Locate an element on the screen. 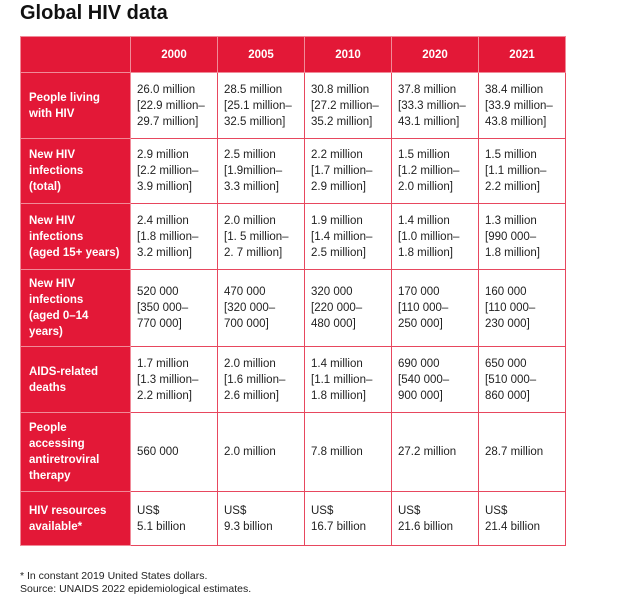  table-cell: 560 000 is located at coordinates (174, 452).